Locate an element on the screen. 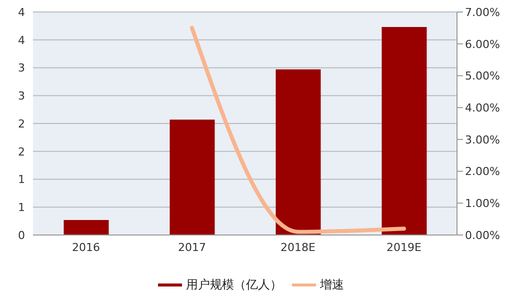 This screenshot has width=520, height=301. y2-tick-label: 6.00% is located at coordinates (482, 44).